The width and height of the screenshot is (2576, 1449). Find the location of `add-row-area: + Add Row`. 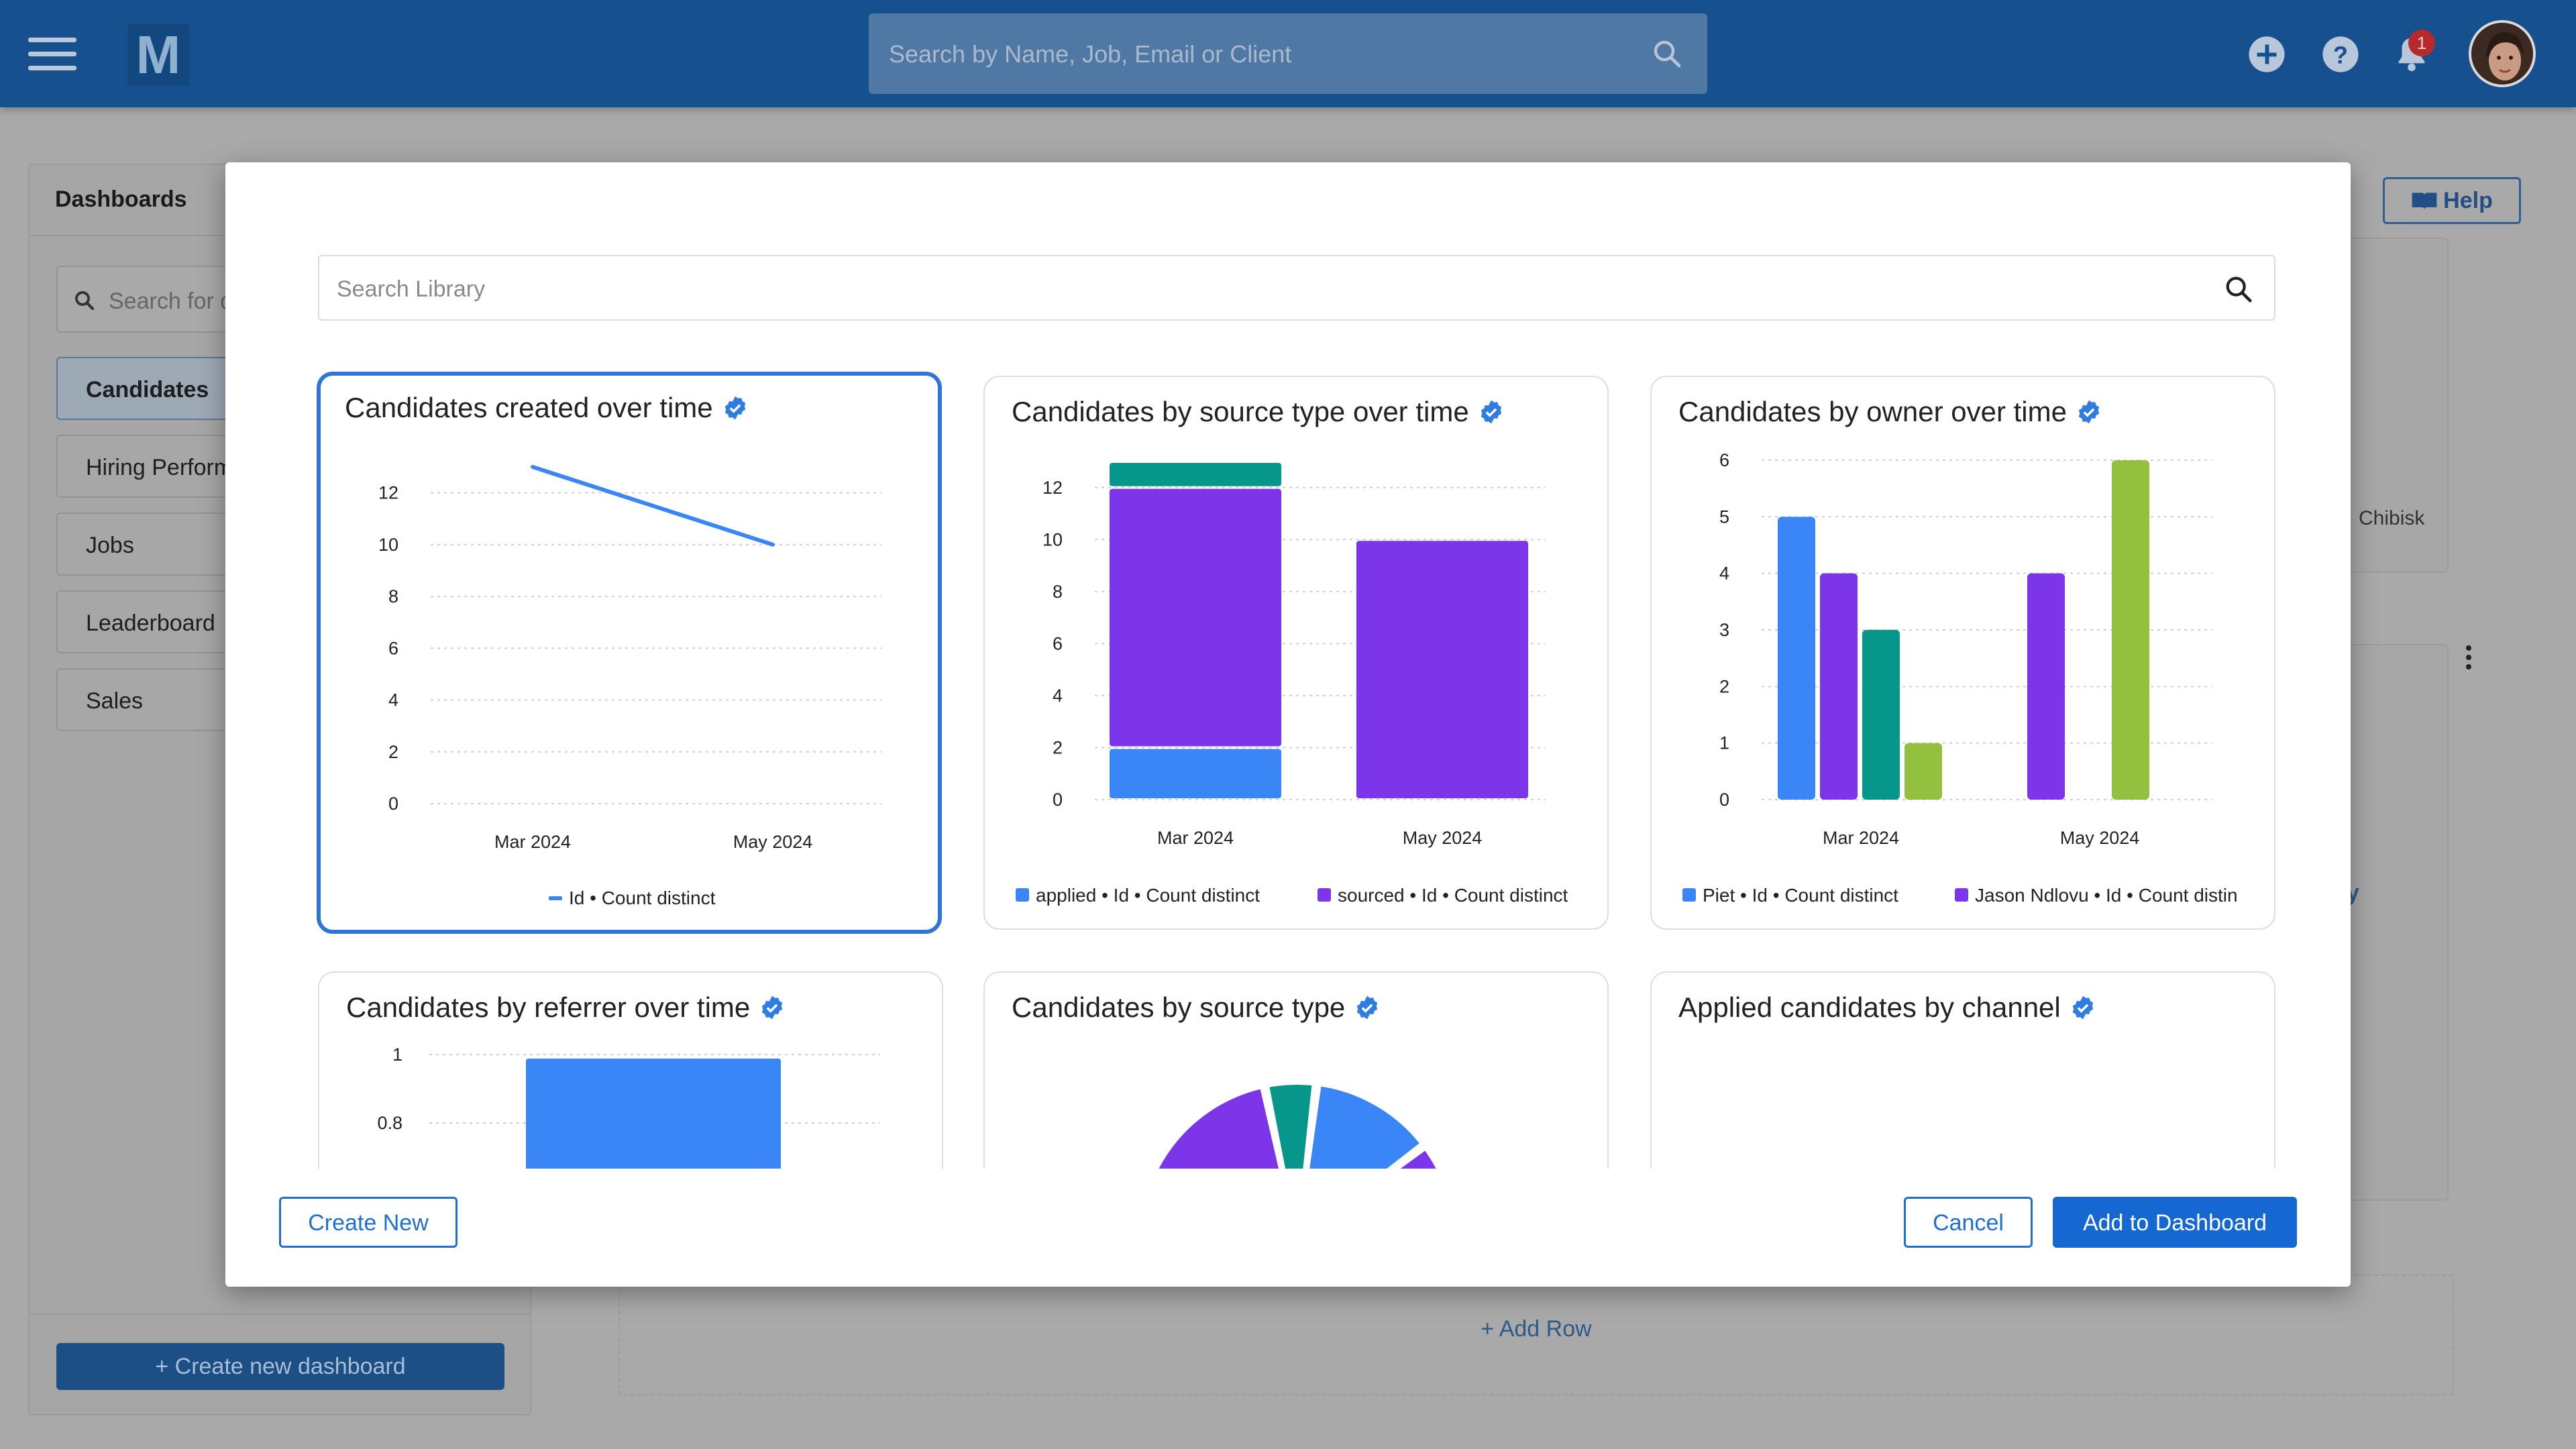

add-row-area: + Add Row is located at coordinates (1536, 1335).